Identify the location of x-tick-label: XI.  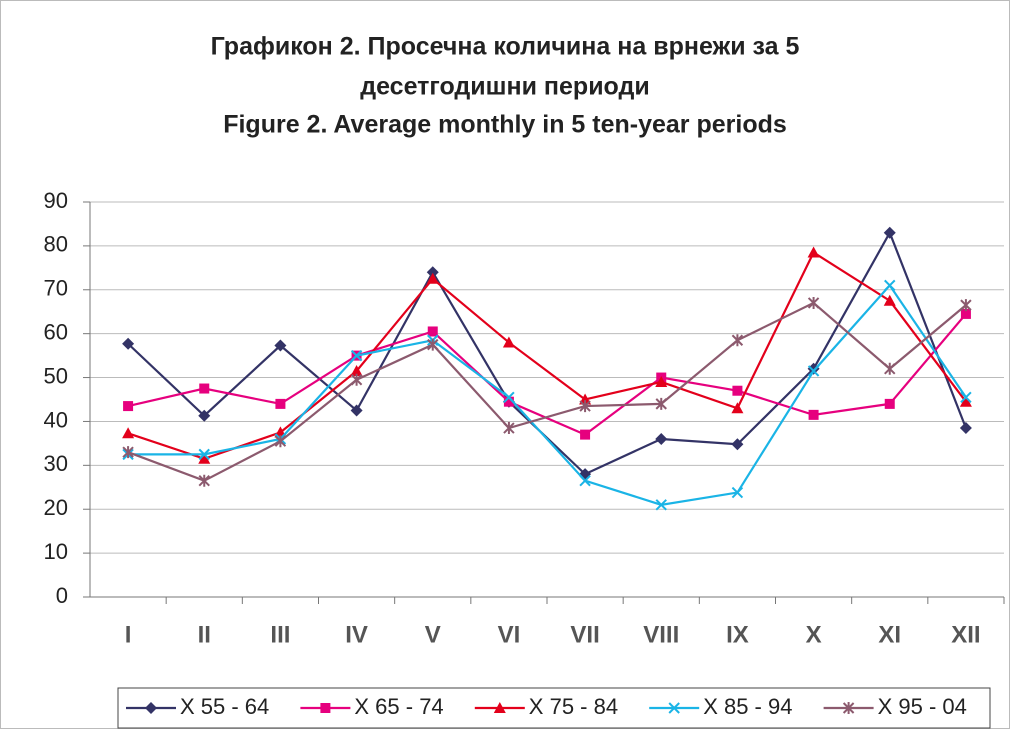
(889, 634).